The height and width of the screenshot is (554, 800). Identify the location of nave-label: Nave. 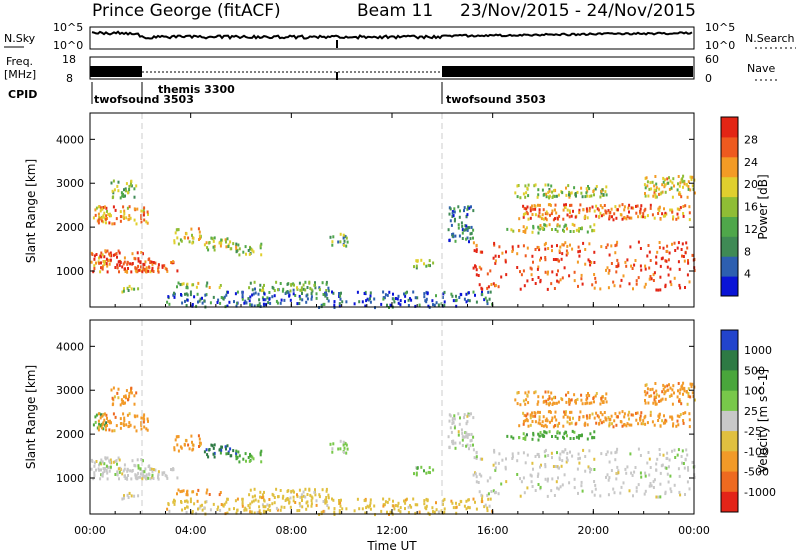
(761, 68).